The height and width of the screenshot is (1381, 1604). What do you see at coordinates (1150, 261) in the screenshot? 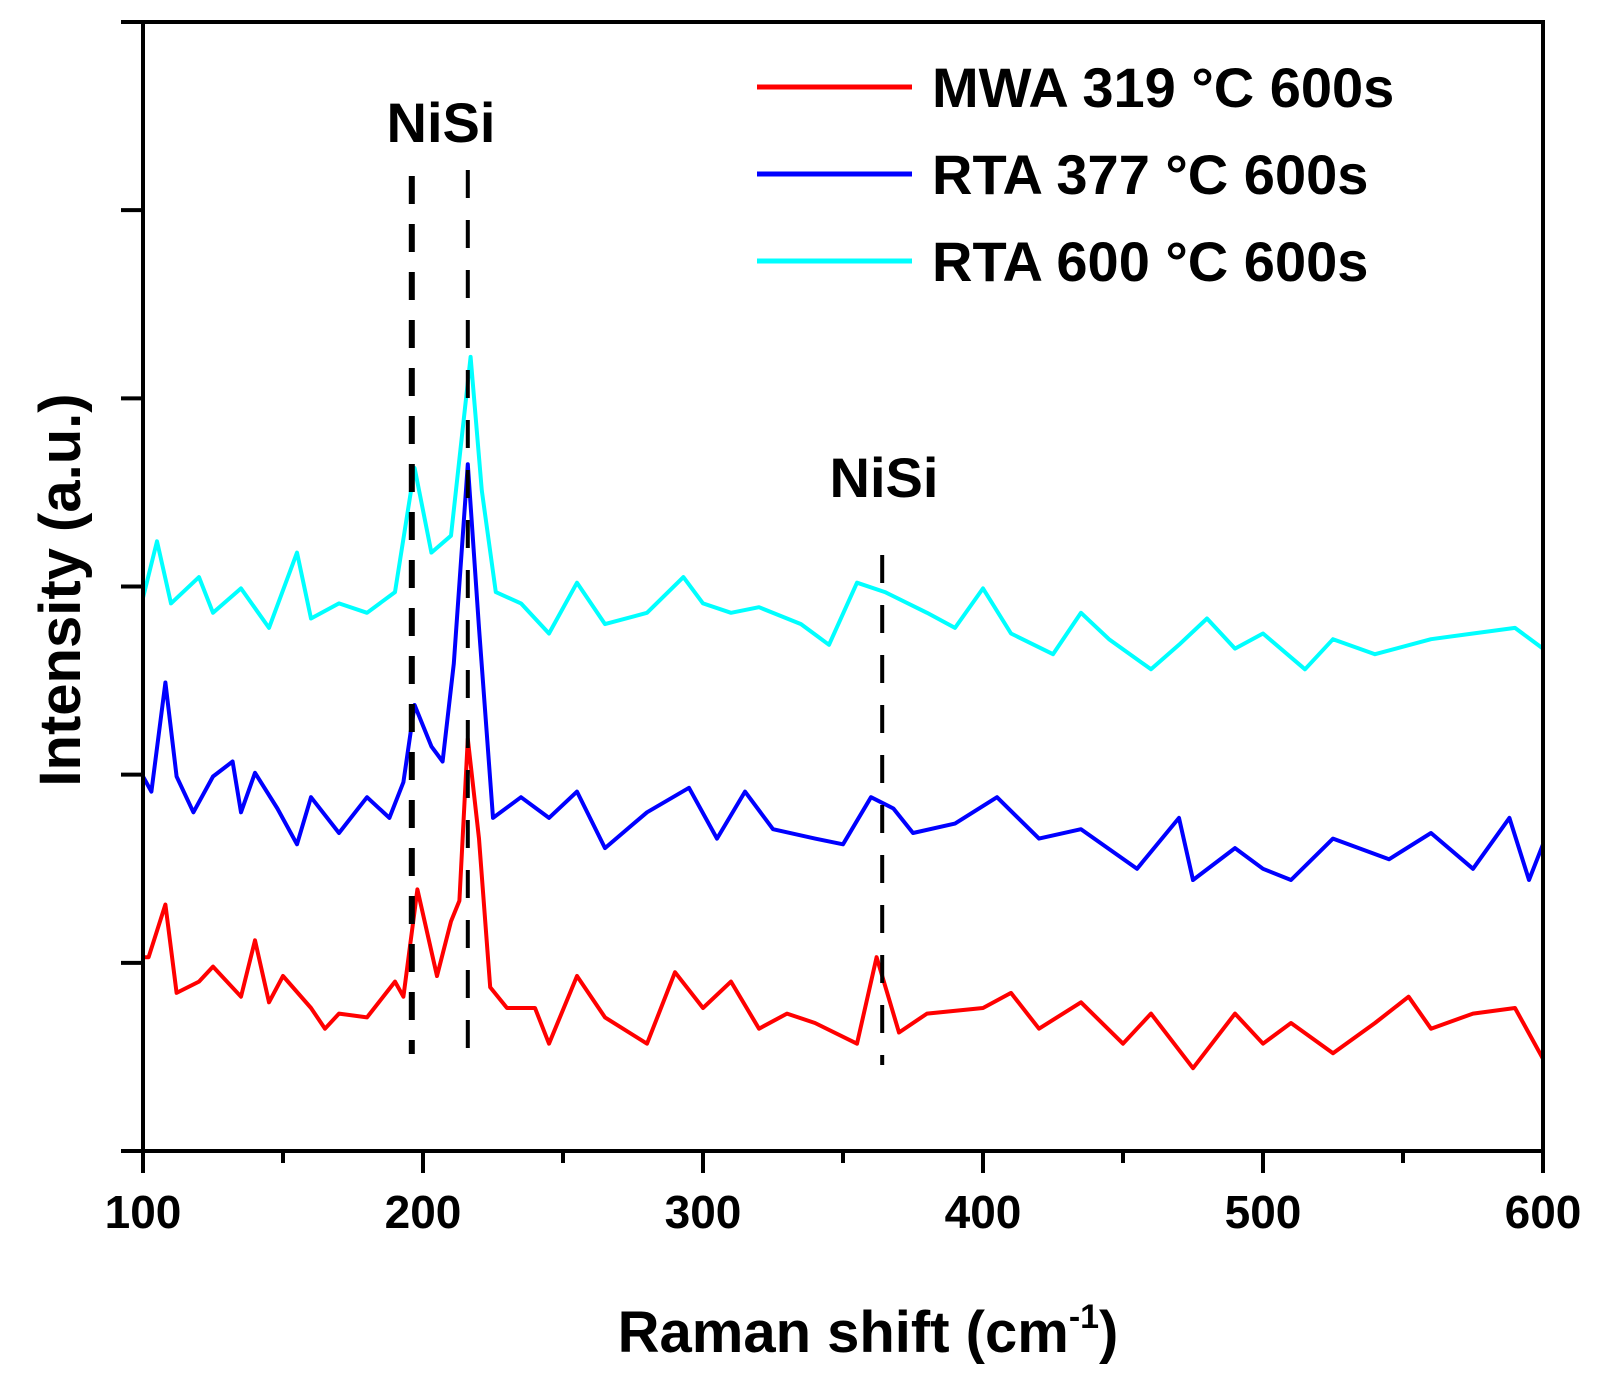
I see `legend-label: RTA 600 °C 600s` at bounding box center [1150, 261].